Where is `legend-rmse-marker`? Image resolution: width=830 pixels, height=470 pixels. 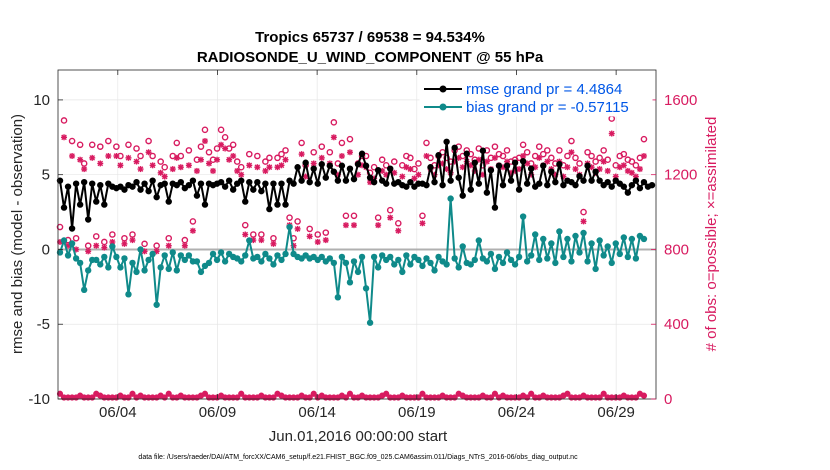
legend-rmse-marker is located at coordinates (443, 89).